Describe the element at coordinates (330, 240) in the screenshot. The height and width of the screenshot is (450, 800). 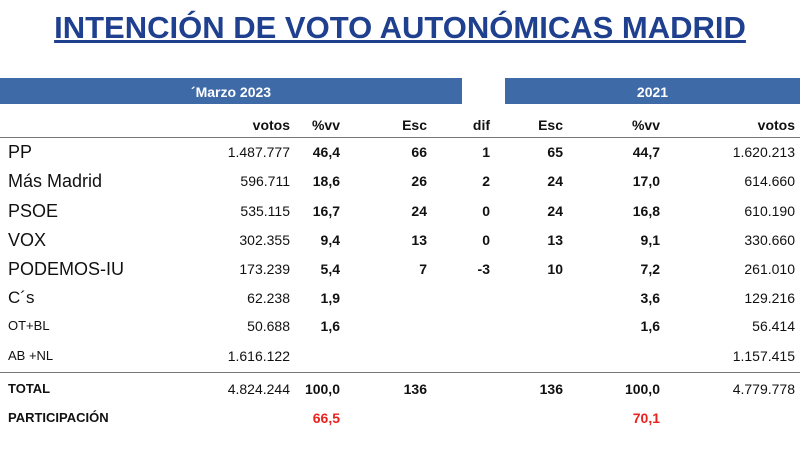
I see `cell: 9,4` at that location.